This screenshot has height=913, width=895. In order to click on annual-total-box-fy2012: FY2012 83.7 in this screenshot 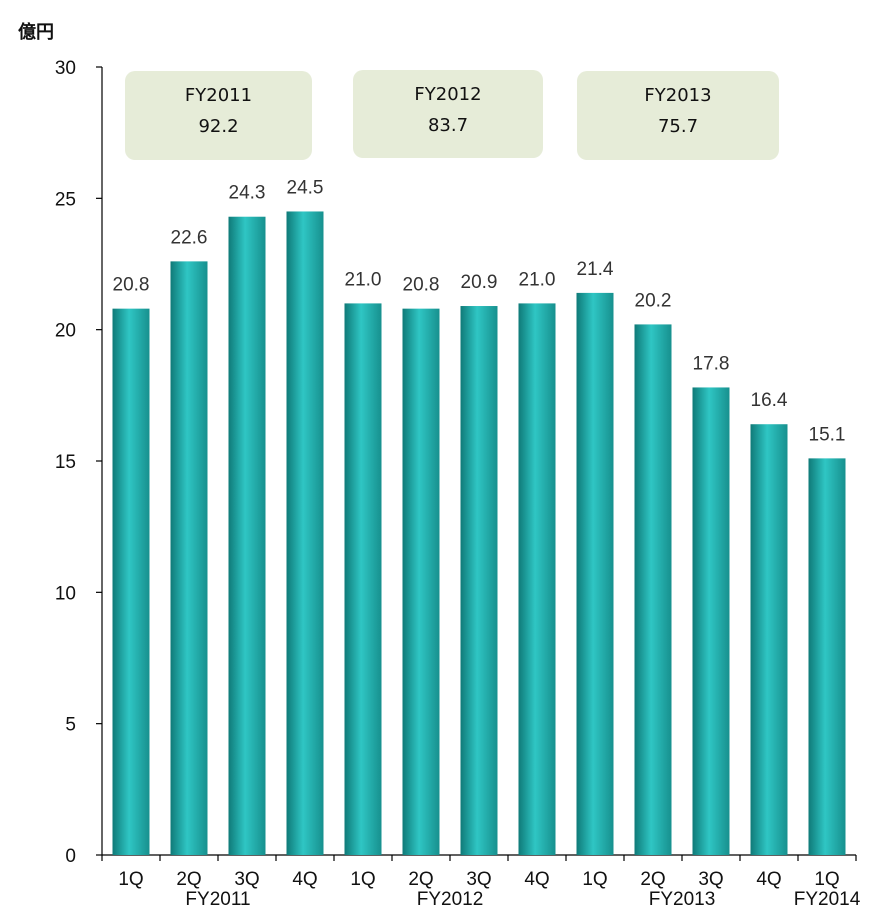, I will do `click(448, 114)`.